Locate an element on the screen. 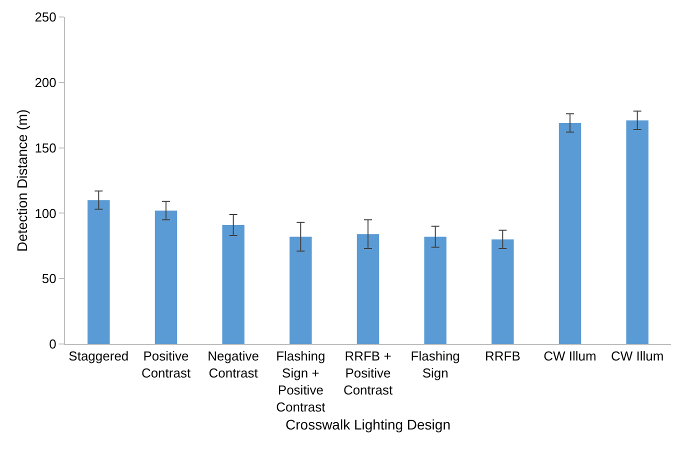 The width and height of the screenshot is (681, 459). x-tick-label: Negative Contrast is located at coordinates (233, 364).